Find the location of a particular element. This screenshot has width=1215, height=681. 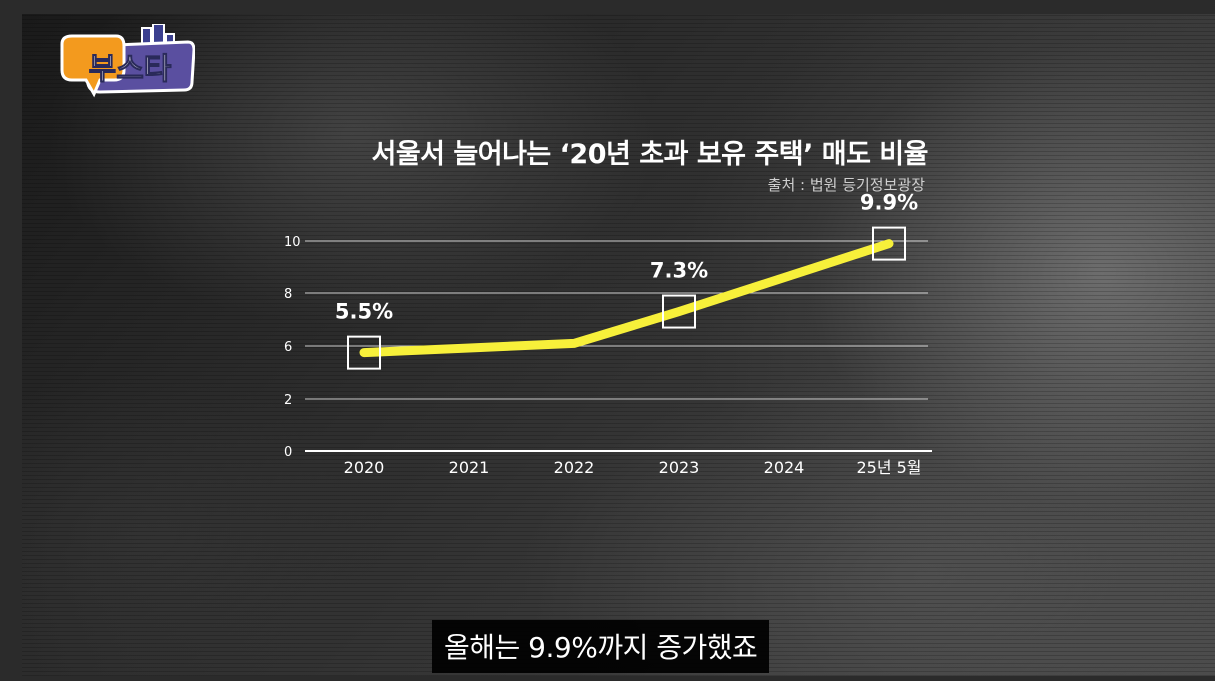

chart-title: 서울서 늘어나는 ‘20년 초과 보유 주택’ 매도 비율 is located at coordinates (649, 154).